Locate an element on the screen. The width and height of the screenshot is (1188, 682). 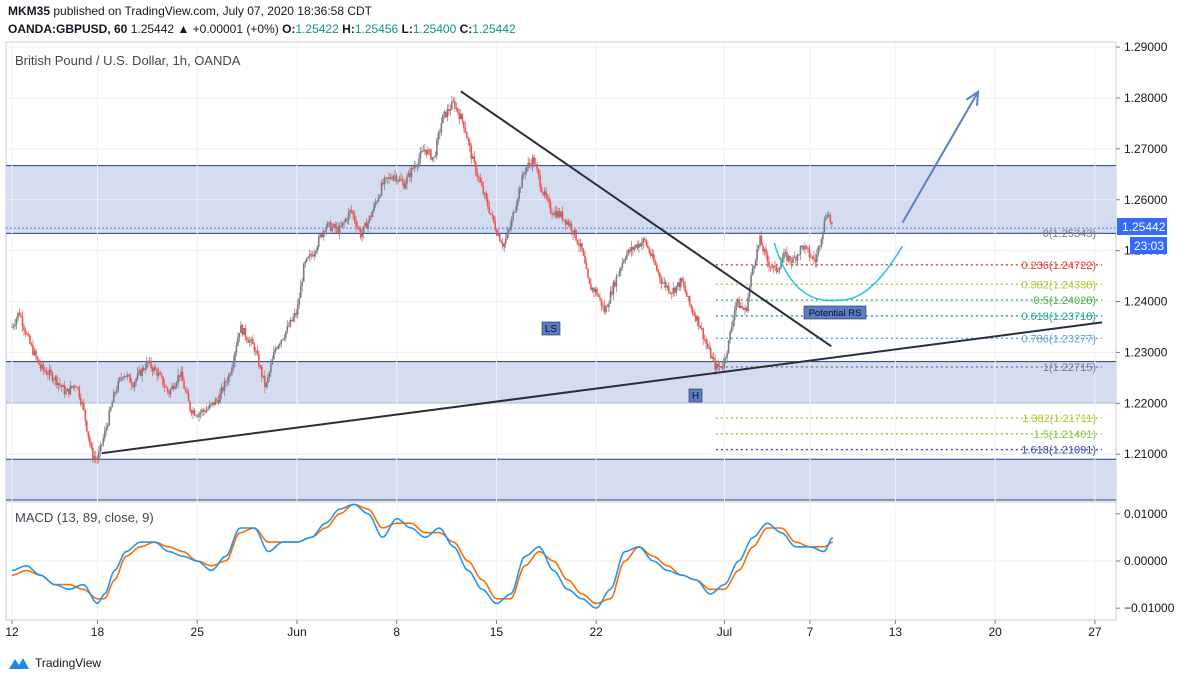
tradingview-logo: TradingView is located at coordinates (54, 663).